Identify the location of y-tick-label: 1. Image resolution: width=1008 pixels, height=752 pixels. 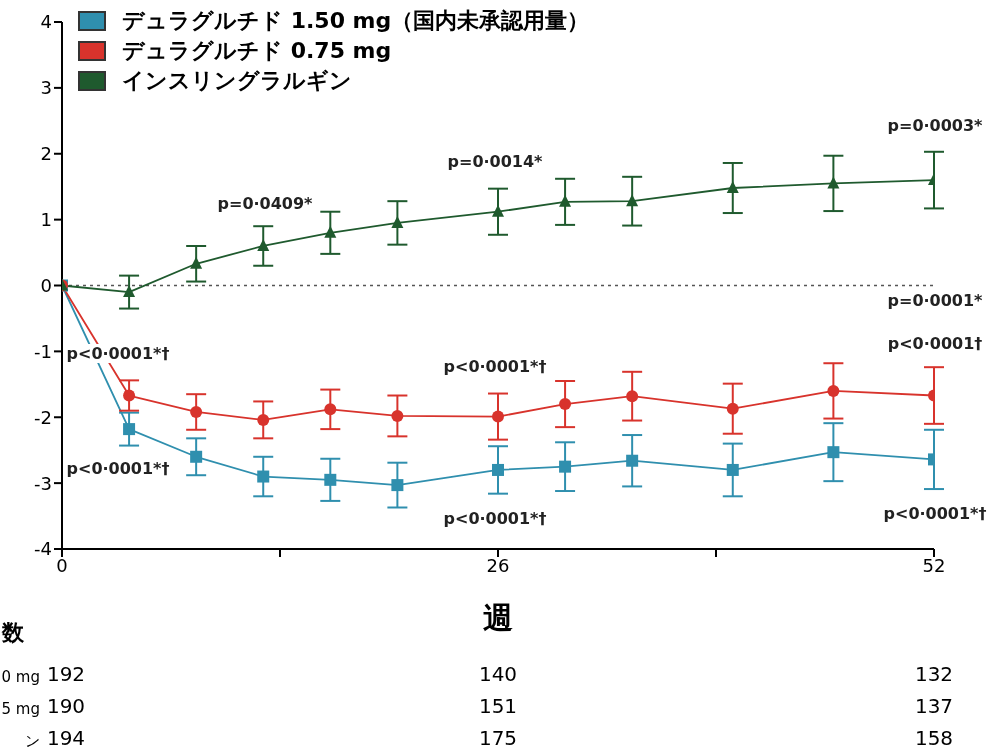
(46, 220).